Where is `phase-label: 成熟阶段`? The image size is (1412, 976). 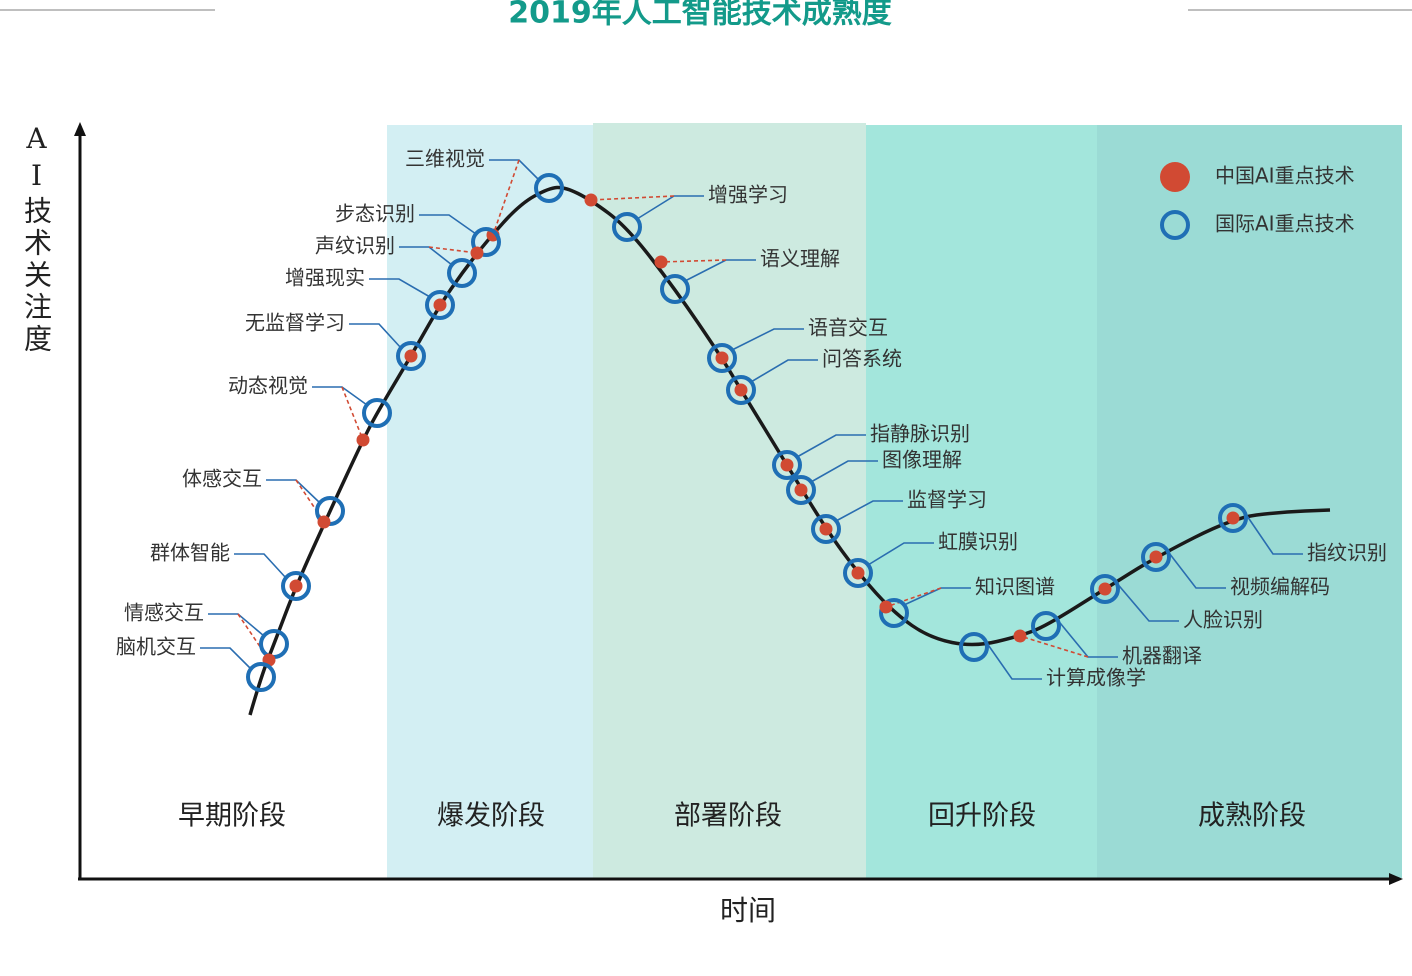 phase-label: 成熟阶段 is located at coordinates (1252, 816).